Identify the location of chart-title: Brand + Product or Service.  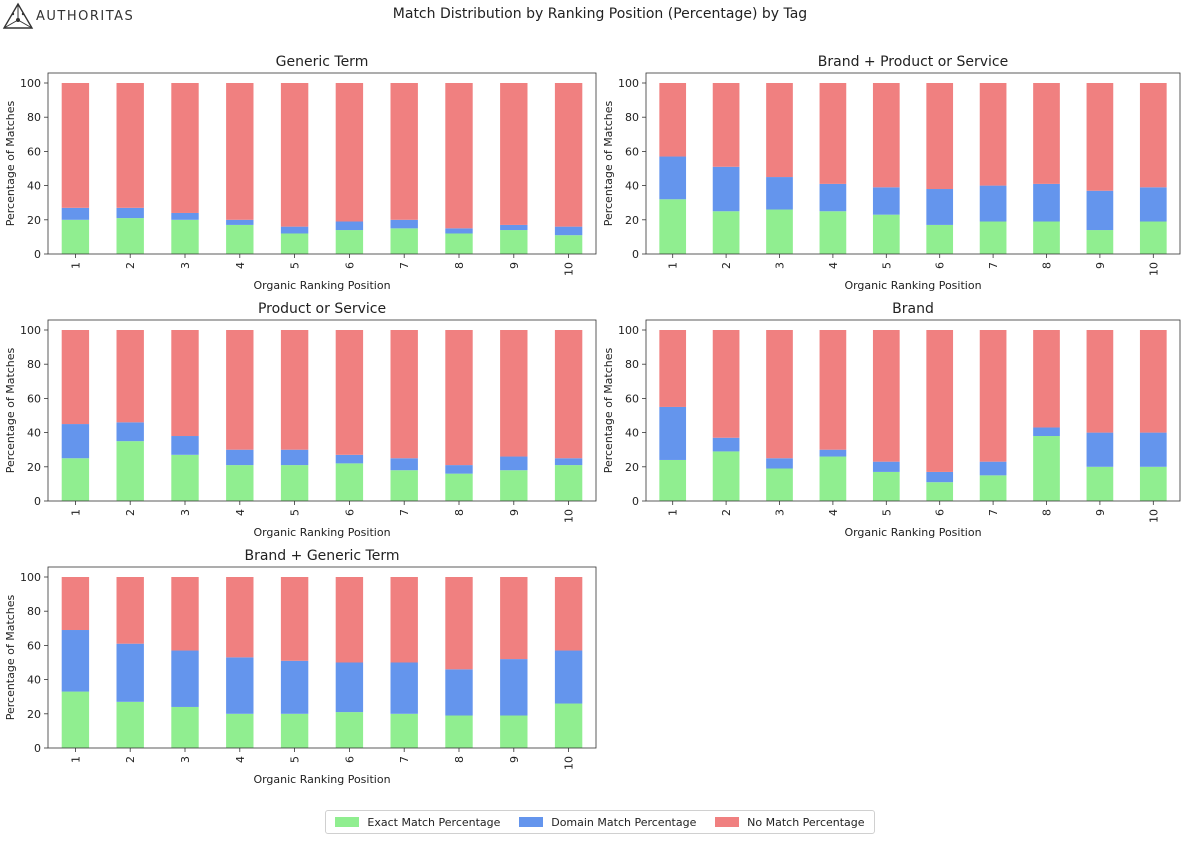
(913, 62).